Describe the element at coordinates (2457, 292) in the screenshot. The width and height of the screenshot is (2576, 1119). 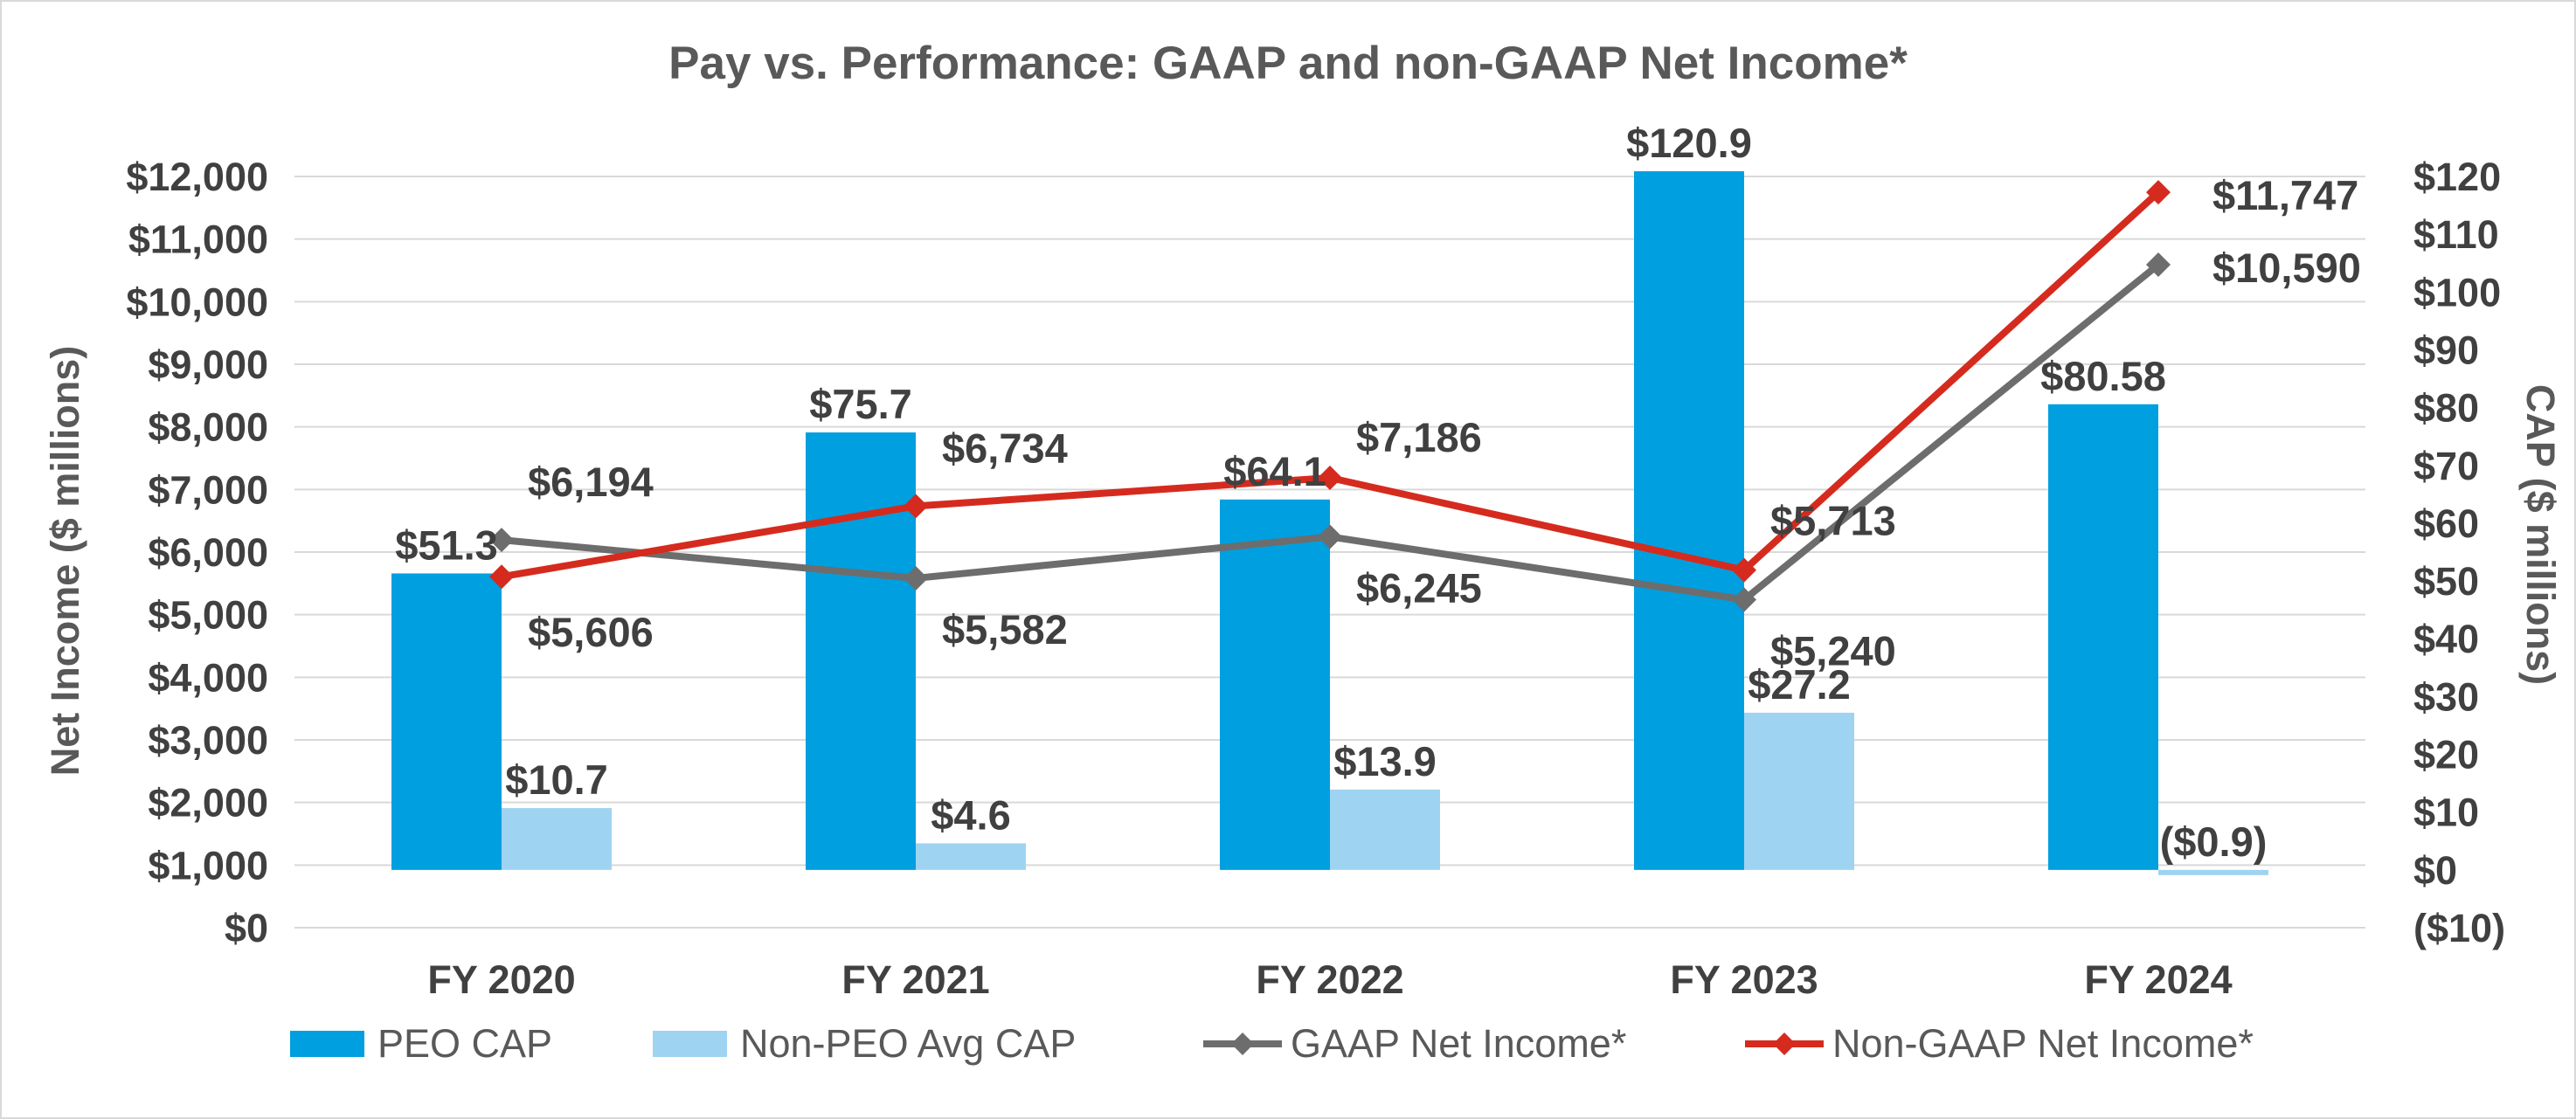
I see `right-tick-label: $100` at that location.